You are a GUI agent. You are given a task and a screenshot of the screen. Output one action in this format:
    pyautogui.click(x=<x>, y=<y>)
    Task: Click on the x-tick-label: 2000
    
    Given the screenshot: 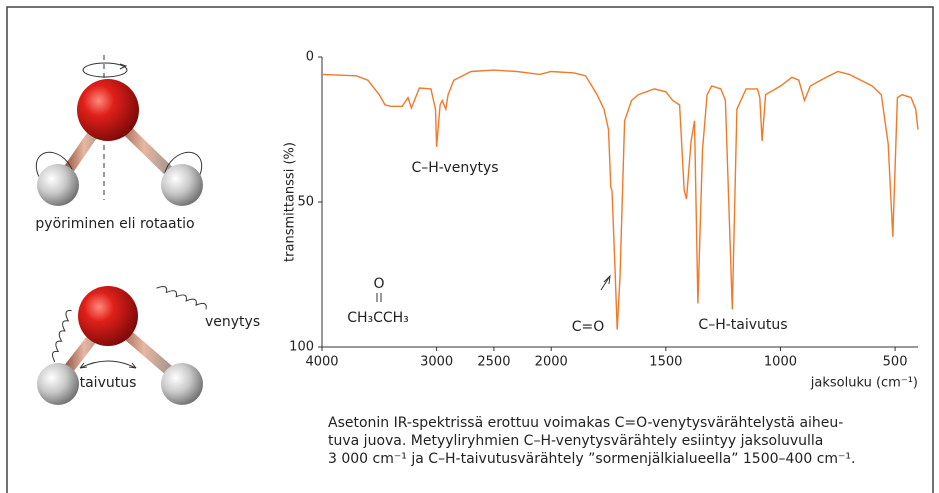 What is the action you would take?
    pyautogui.click(x=551, y=362)
    